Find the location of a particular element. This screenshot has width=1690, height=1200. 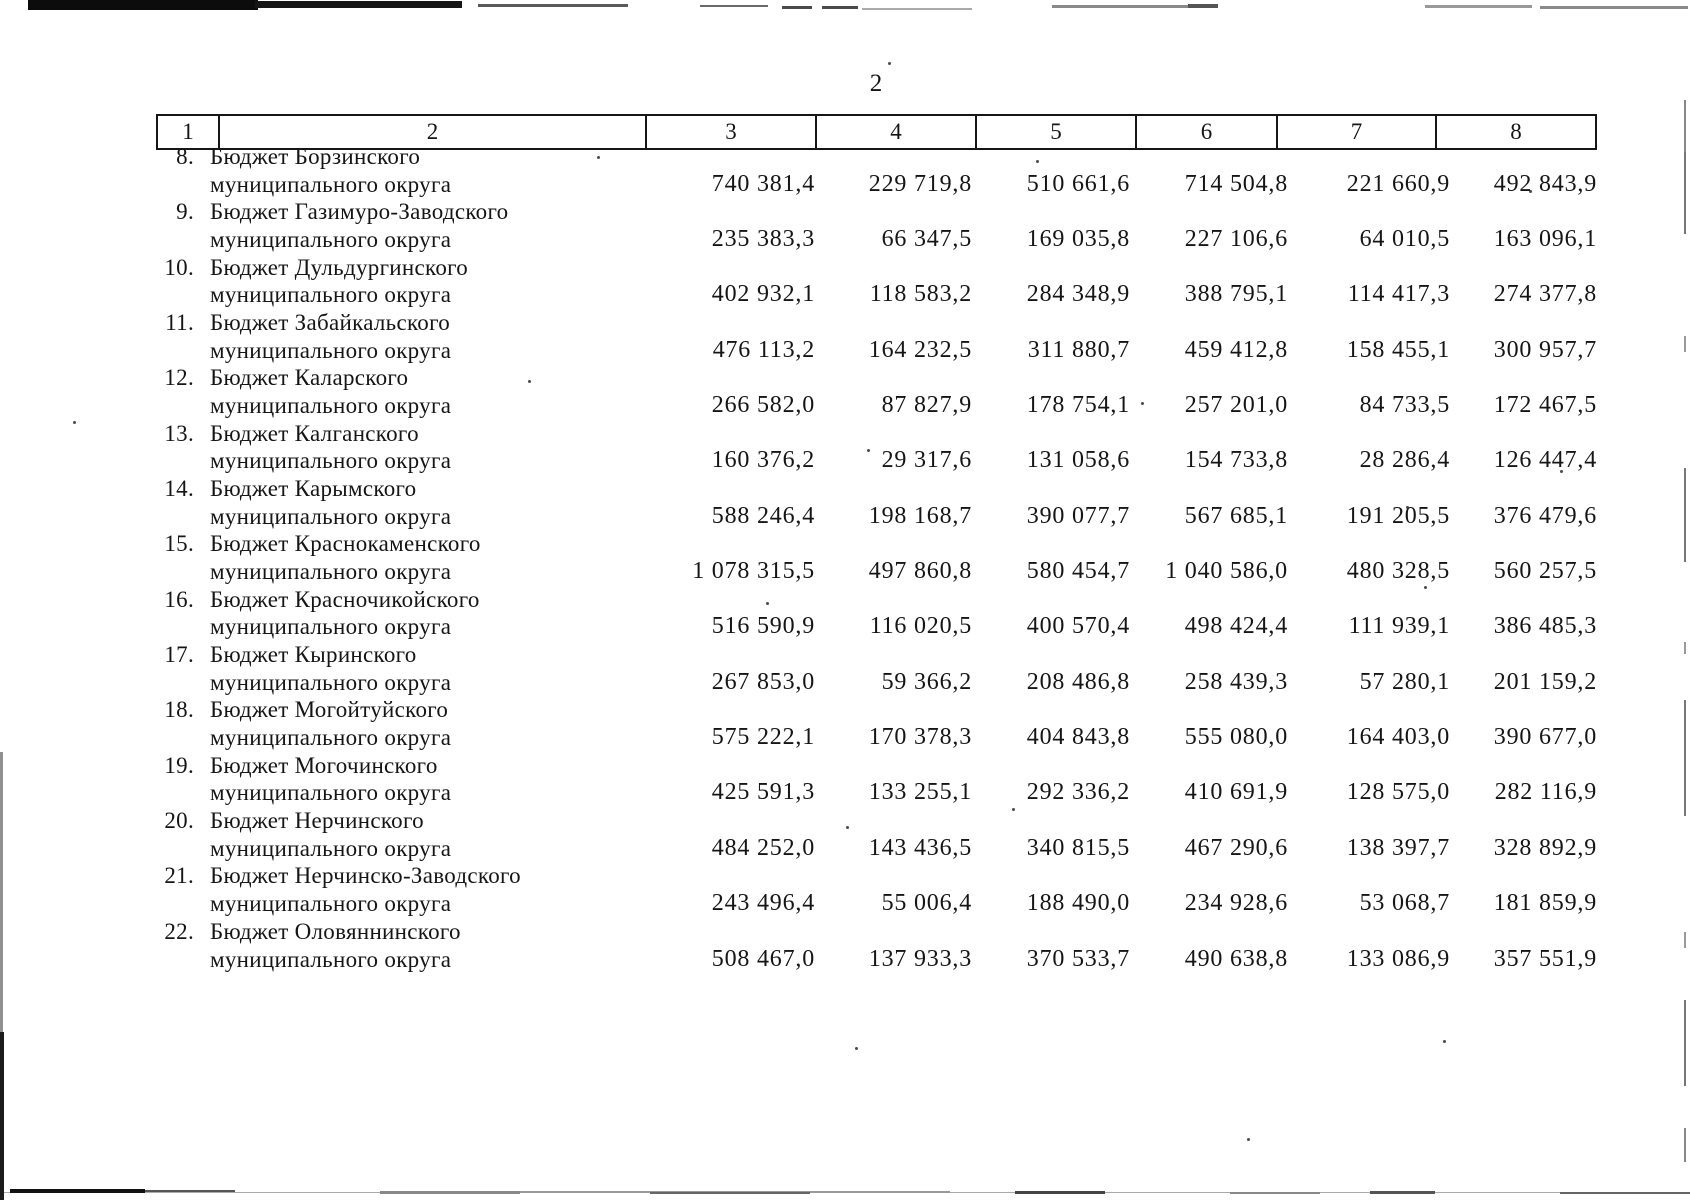

cell-col5: 370 533,7 is located at coordinates (1078, 958).